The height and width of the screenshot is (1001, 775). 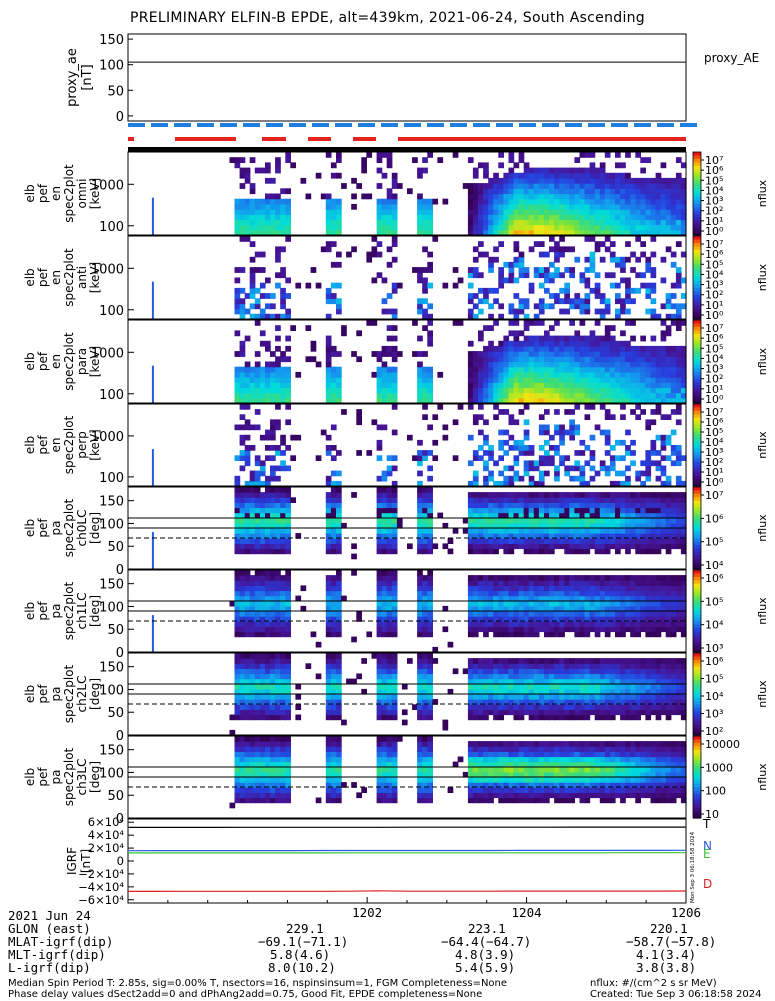 I want to click on spectrogram-ylabel: elb, so click(x=30, y=611).